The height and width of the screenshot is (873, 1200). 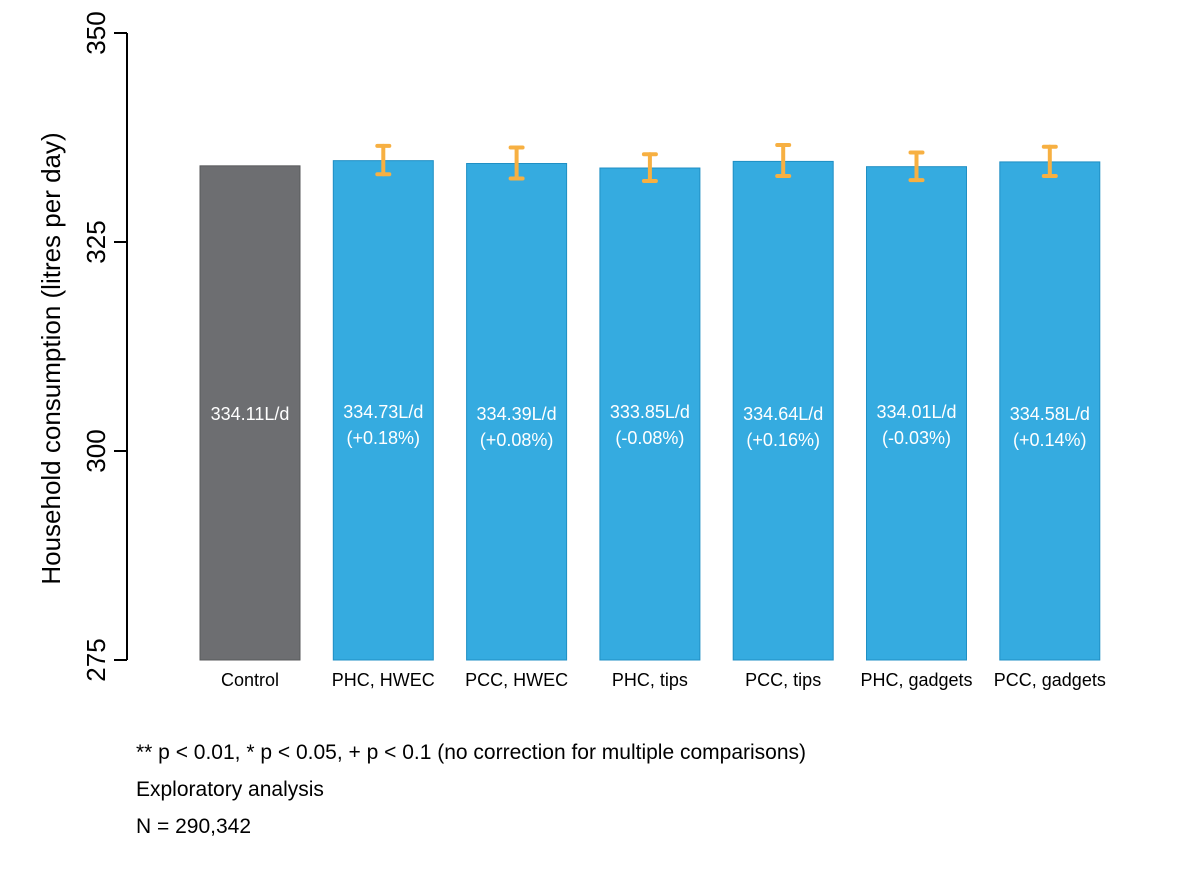 I want to click on value-label-7: 334.58L/d, so click(x=1050, y=414).